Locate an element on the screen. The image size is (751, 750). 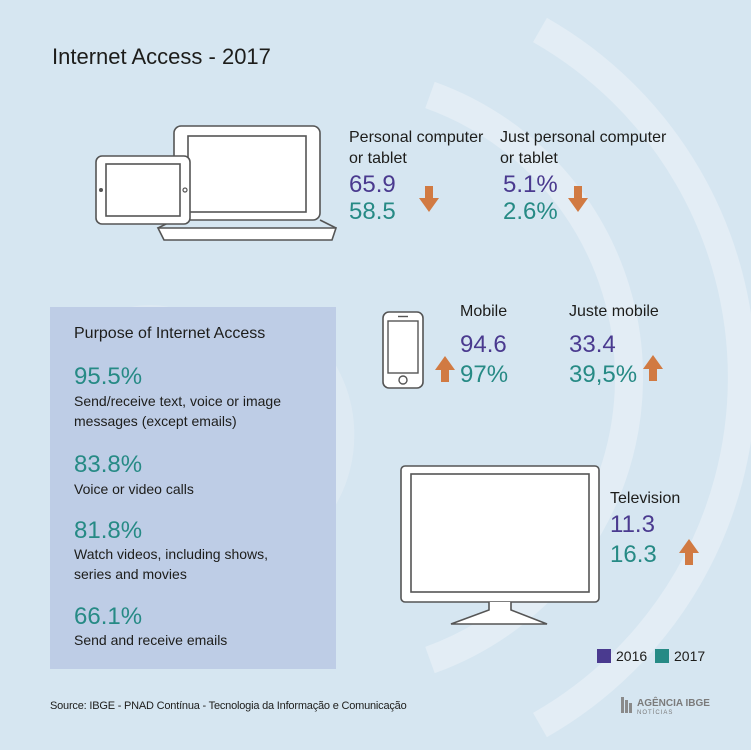
legend-swatch-2016 is located at coordinates (604, 656).